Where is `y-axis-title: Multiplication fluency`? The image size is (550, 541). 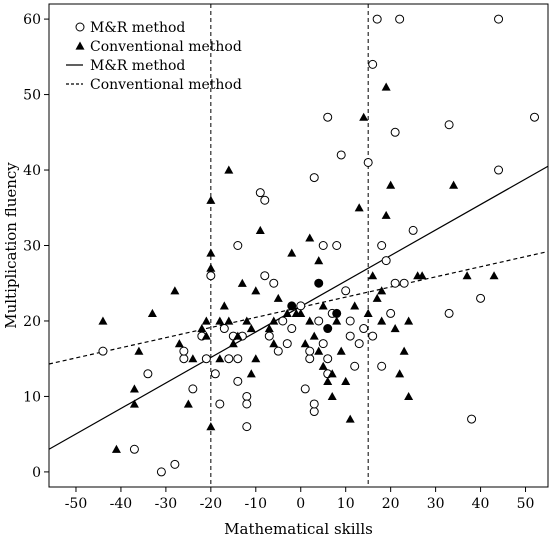
y-axis-title: Multiplication fluency is located at coordinates (11, 245).